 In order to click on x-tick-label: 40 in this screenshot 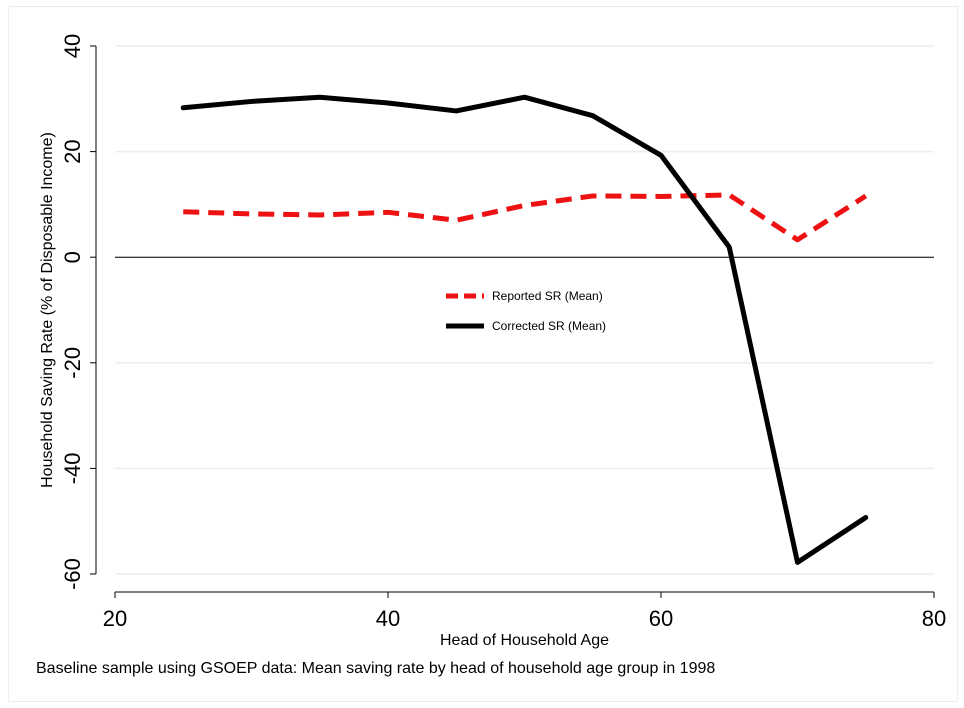, I will do `click(388, 618)`.